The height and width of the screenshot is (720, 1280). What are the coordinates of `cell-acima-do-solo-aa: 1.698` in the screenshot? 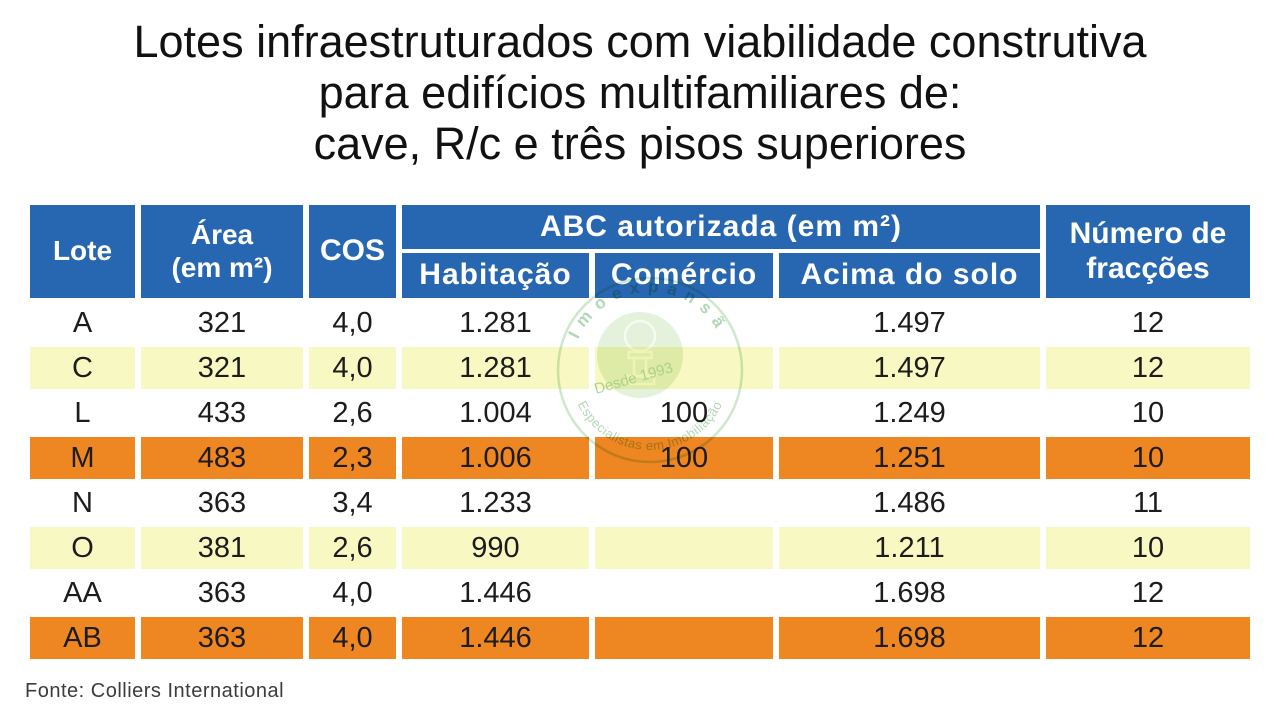 It's located at (909, 593).